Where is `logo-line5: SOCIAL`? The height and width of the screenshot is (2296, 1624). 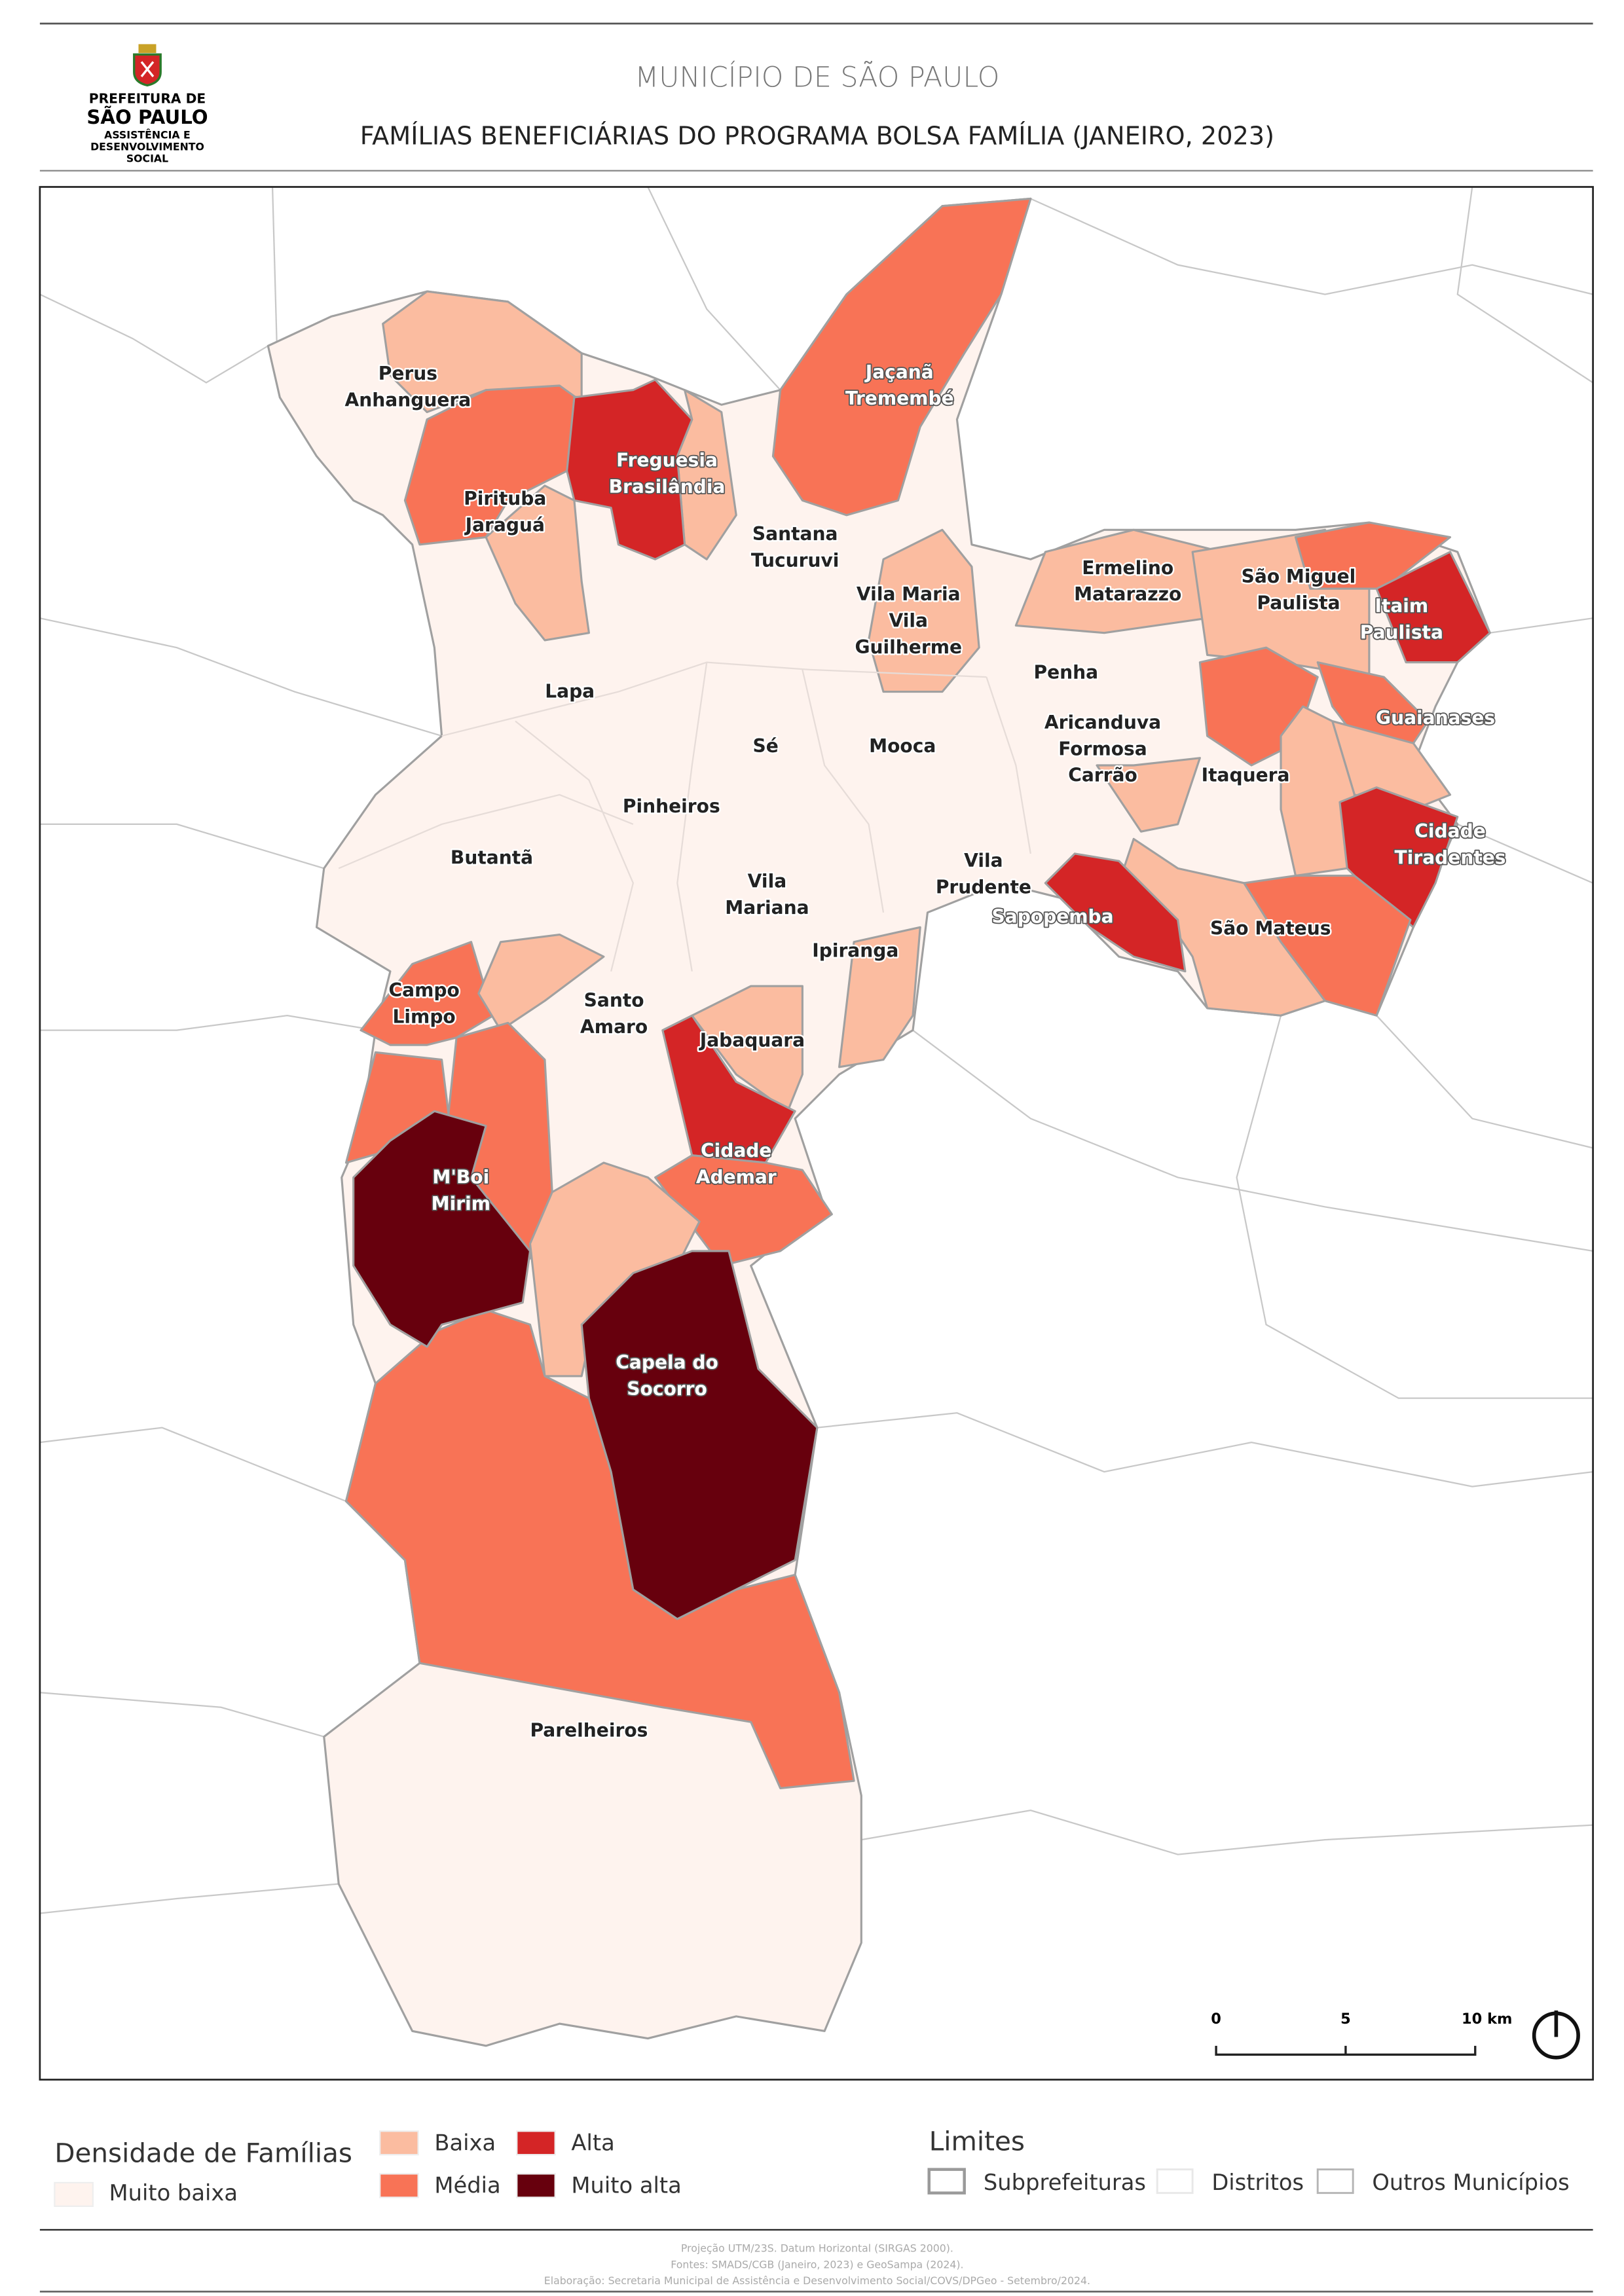 logo-line5: SOCIAL is located at coordinates (147, 158).